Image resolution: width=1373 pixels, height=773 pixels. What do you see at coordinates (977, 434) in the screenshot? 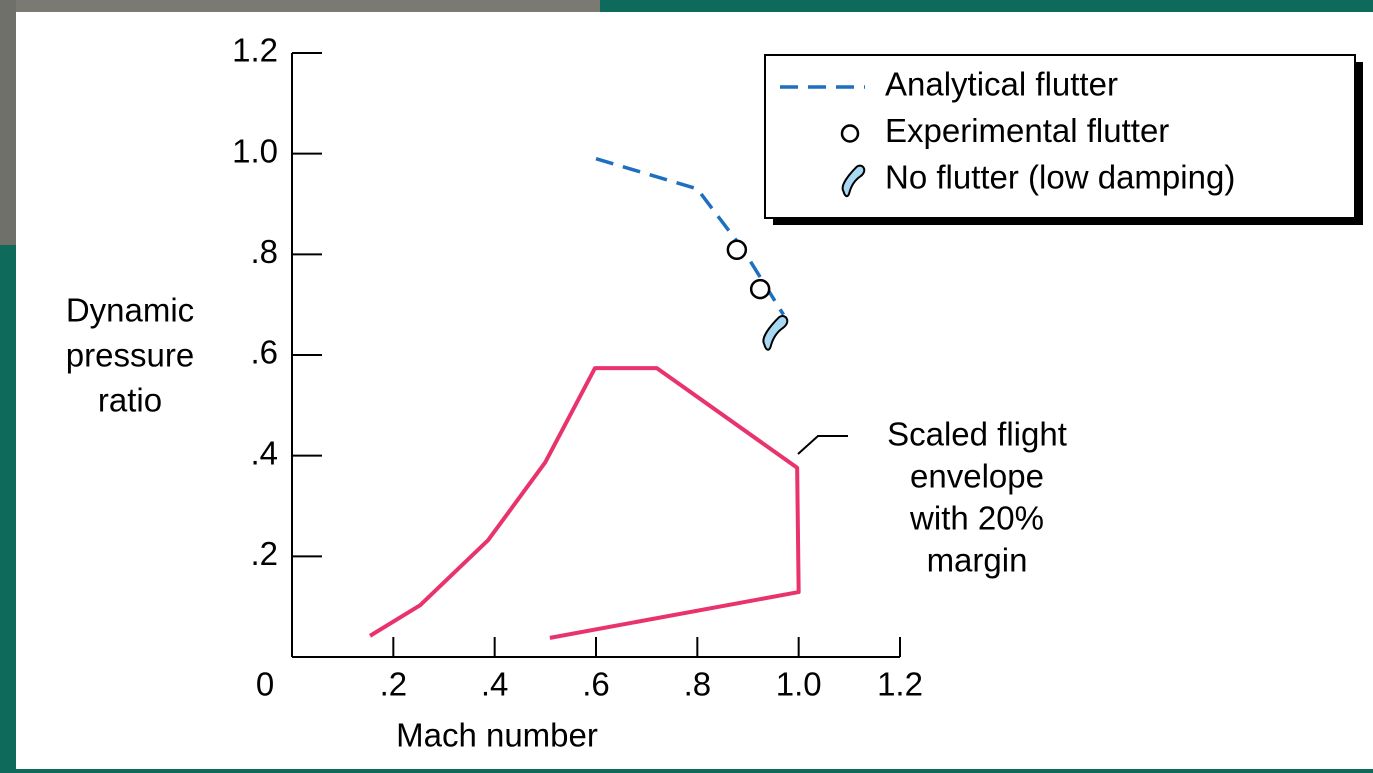
I see `annotation: Scaled flight` at bounding box center [977, 434].